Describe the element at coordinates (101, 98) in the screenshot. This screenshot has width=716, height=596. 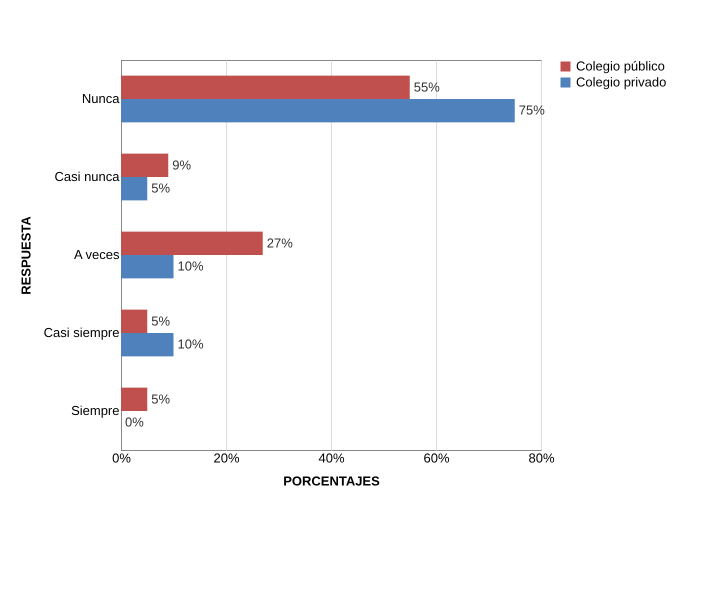
I see `y-tick-label: Nunca` at that location.